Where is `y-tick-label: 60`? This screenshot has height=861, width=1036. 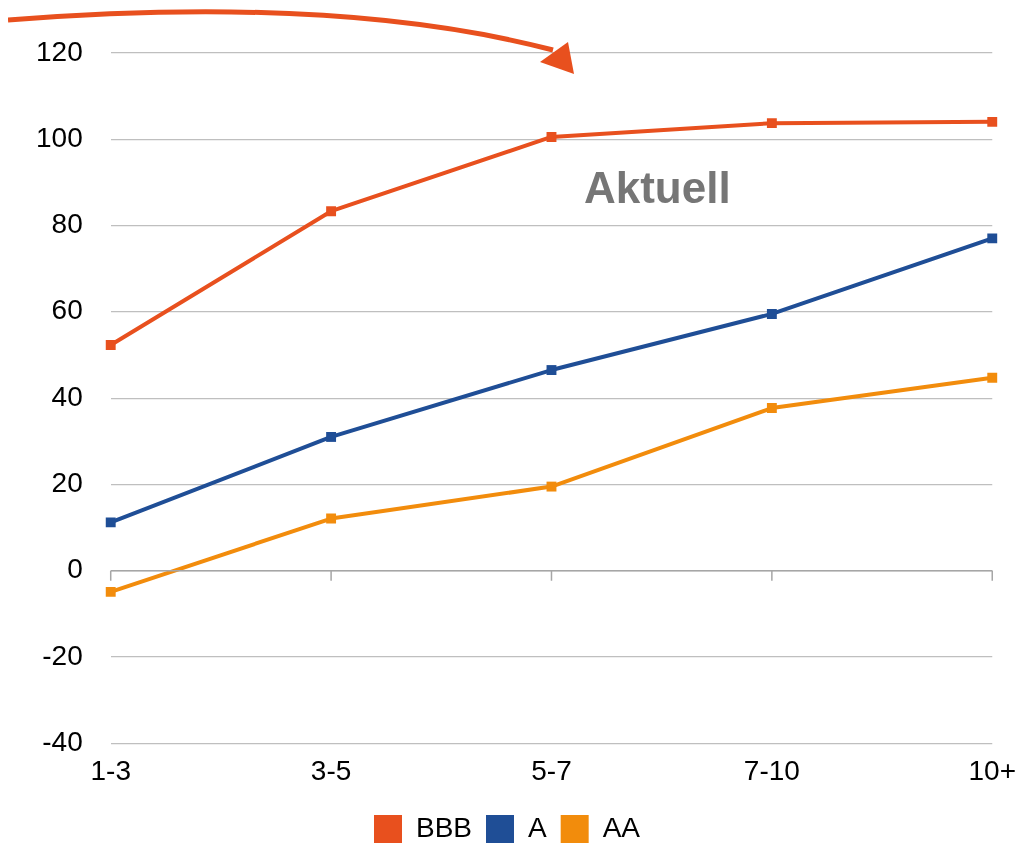
y-tick-label: 60 is located at coordinates (67, 310).